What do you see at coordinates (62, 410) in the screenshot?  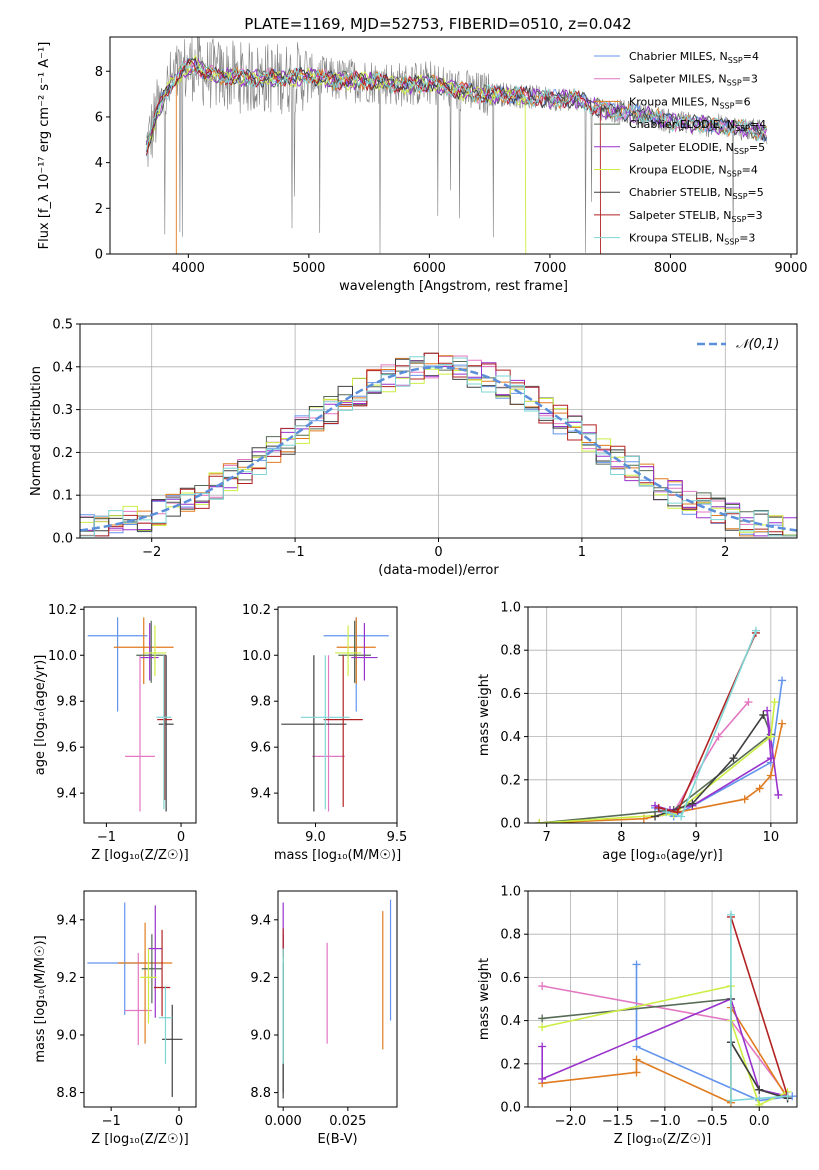 I see `y-tick-label: 0.3` at bounding box center [62, 410].